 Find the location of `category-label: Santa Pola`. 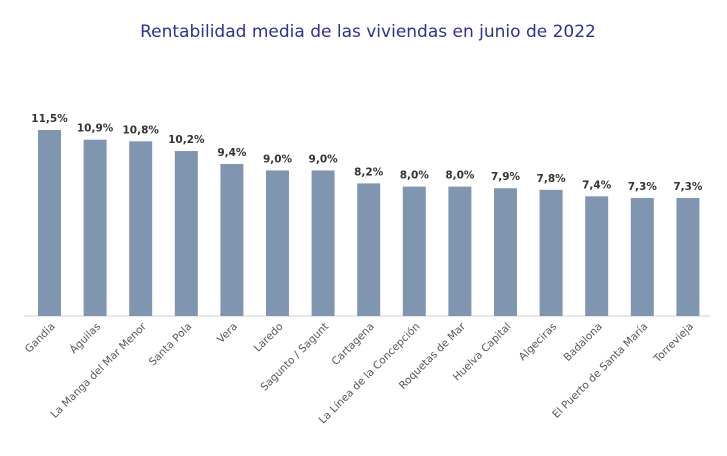

category-label: Santa Pola is located at coordinates (171, 345).